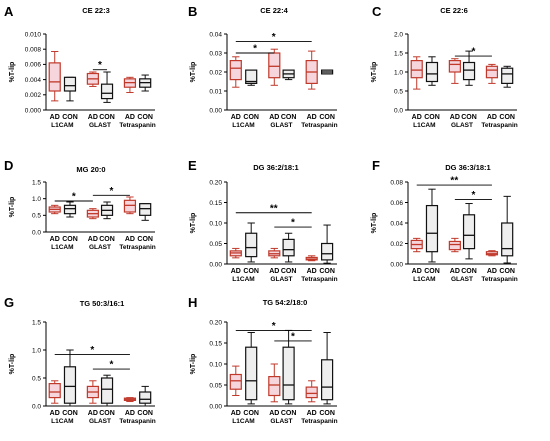 This screenshot has width=550, height=441. Describe the element at coordinates (275, 167) in the screenshot. I see `chart-title: DG 36:2/18:1` at that location.